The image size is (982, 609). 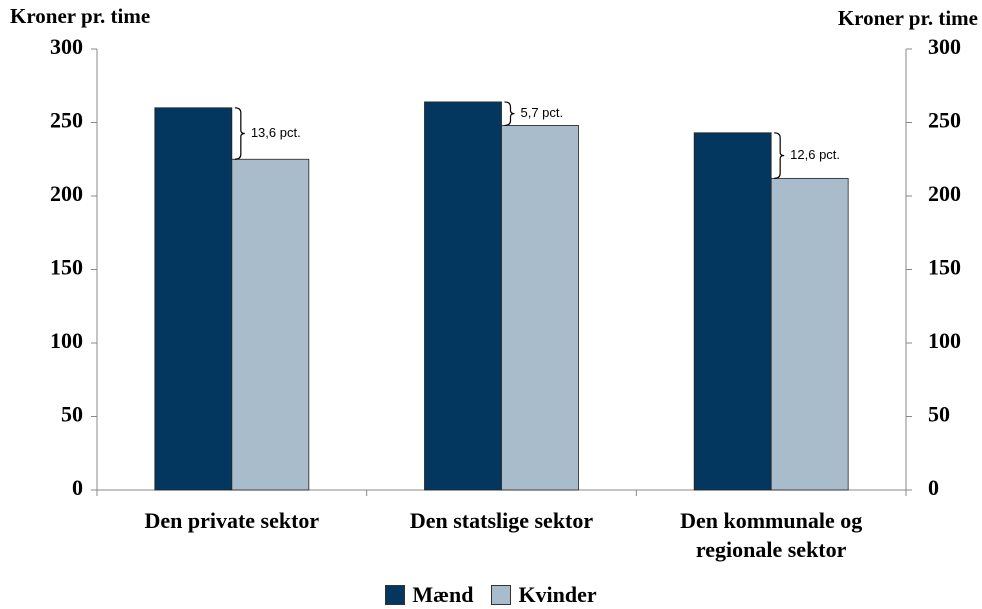 What do you see at coordinates (77, 487) in the screenshot?
I see `y-tick-label: 0` at bounding box center [77, 487].